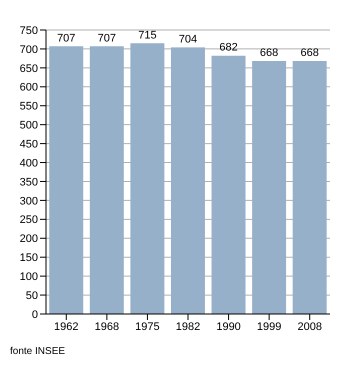 This screenshot has height=373, width=350. I want to click on x-tick-label: 1975, so click(147, 326).